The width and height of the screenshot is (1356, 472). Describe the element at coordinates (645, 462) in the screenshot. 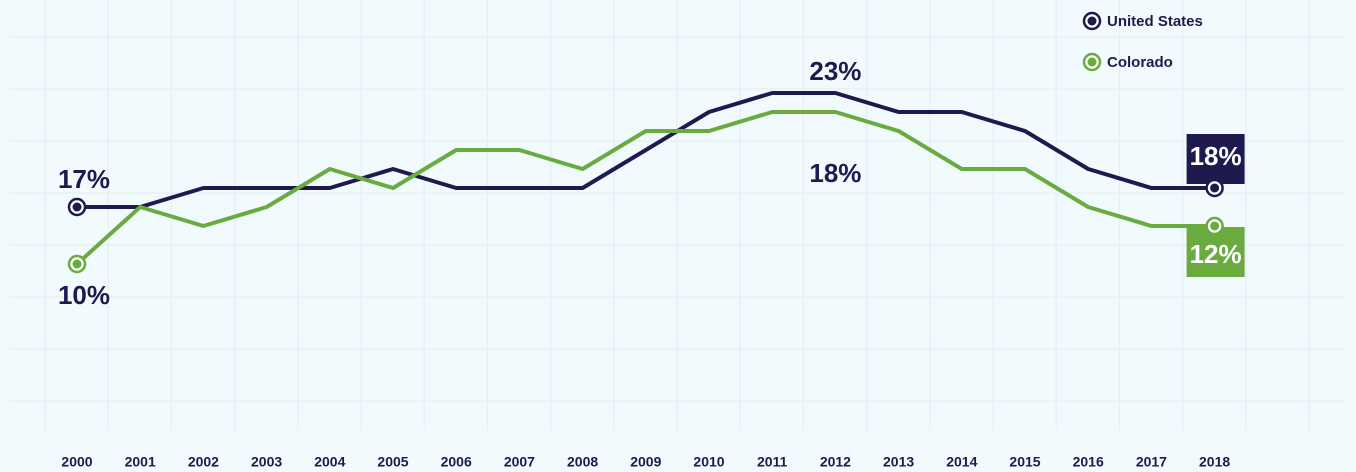

I see `x-tick-label: 2009` at that location.